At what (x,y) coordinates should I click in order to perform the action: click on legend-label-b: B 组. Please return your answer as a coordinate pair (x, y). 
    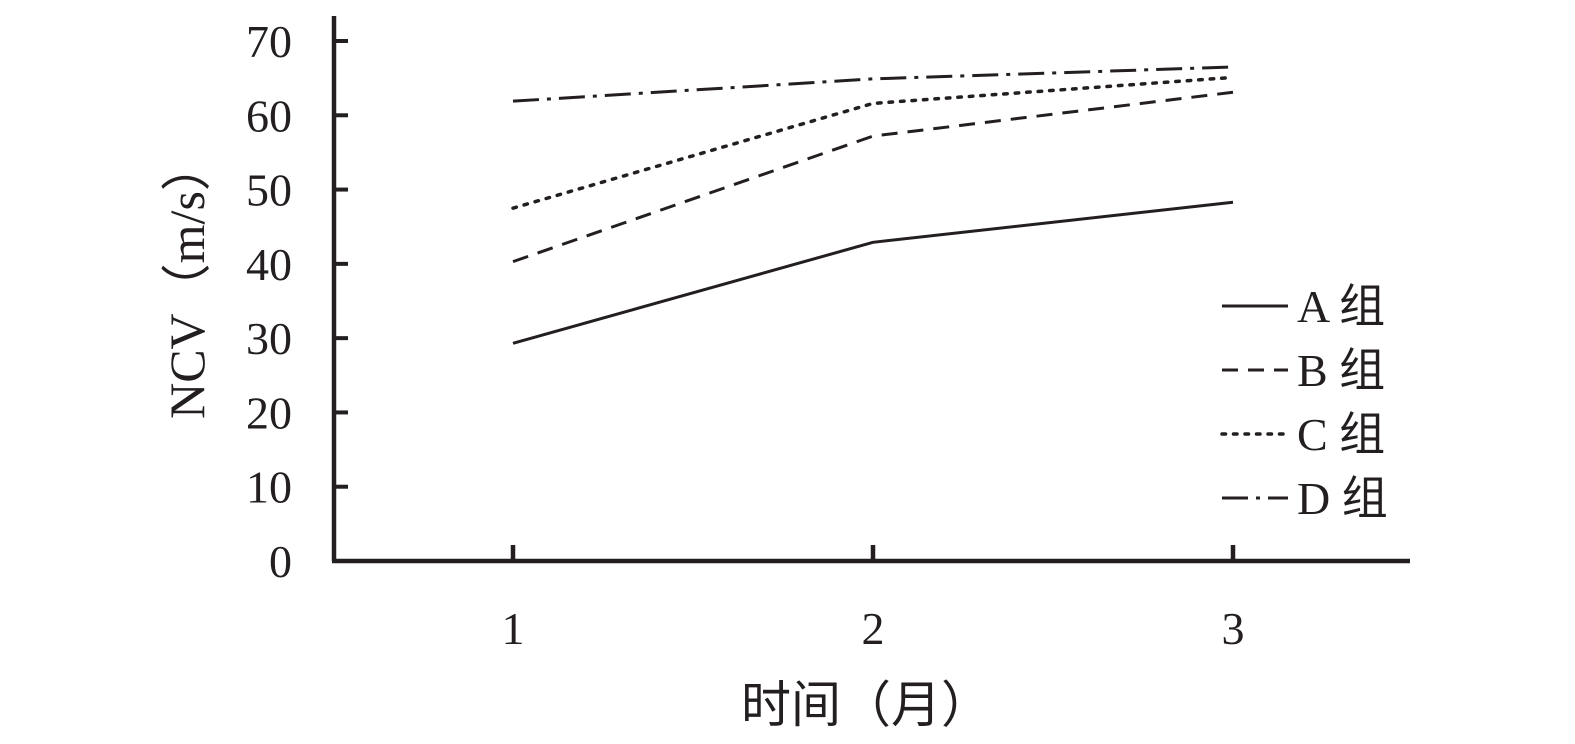
    Looking at the image, I should click on (1341, 370).